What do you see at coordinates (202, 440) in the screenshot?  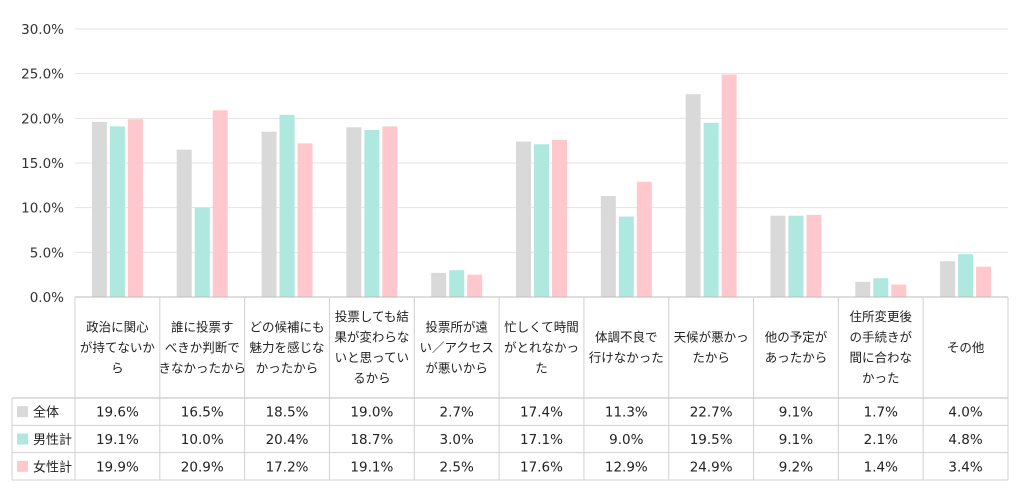 I see `value-cell: 10.0%` at bounding box center [202, 440].